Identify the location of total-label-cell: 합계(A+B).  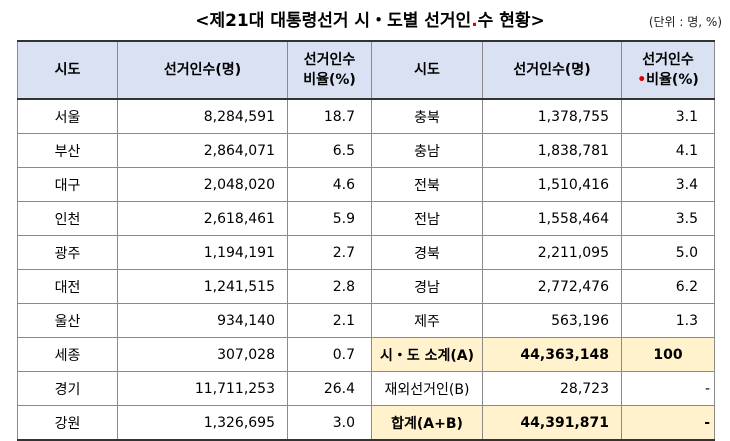
(427, 423).